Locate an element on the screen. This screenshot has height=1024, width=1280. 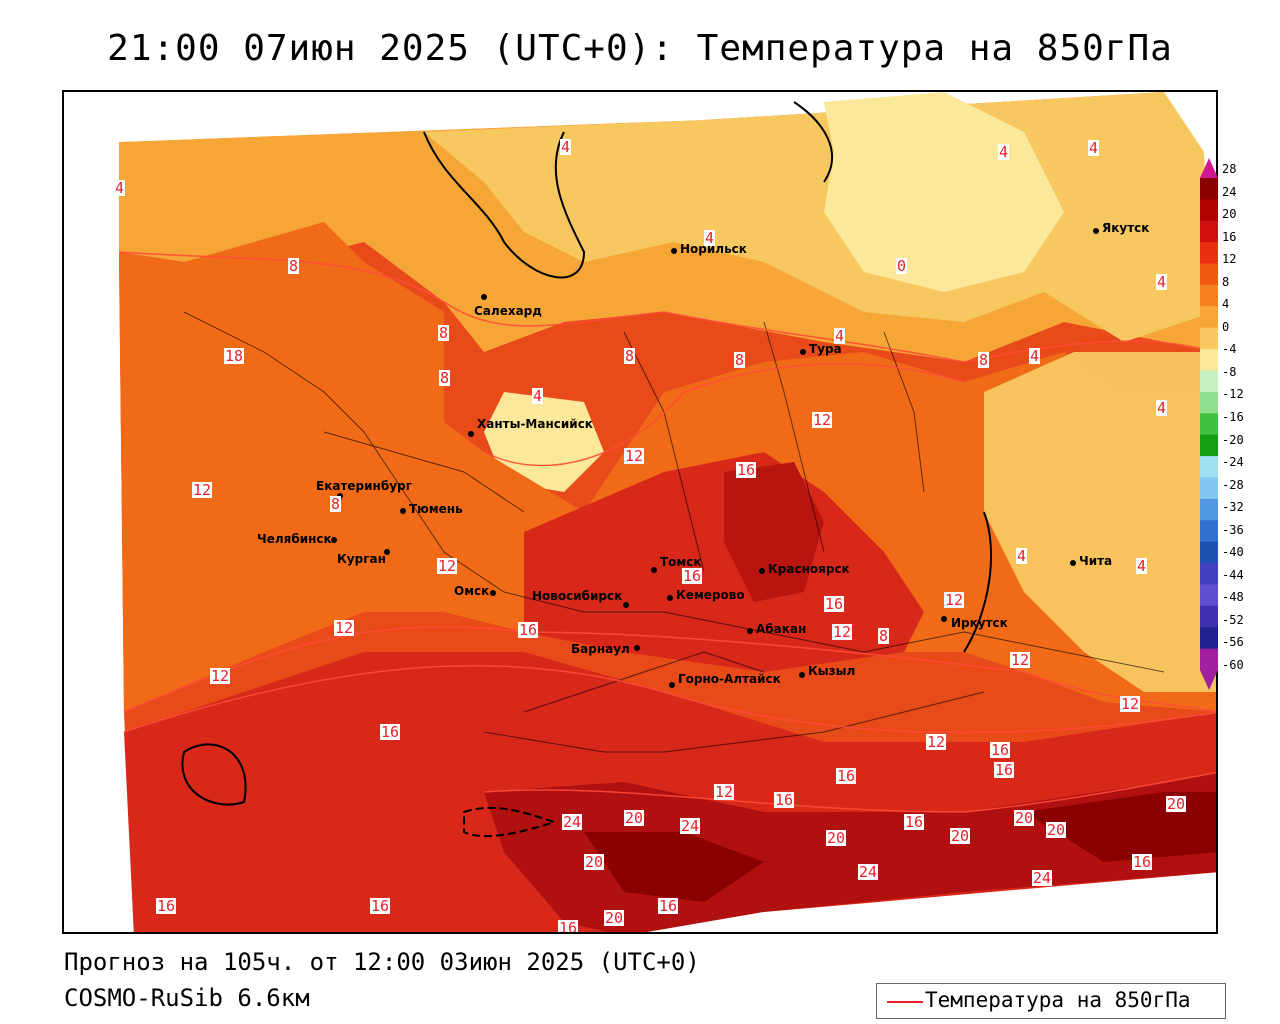
colorbar-tick-label: 24 is located at coordinates (1229, 191).